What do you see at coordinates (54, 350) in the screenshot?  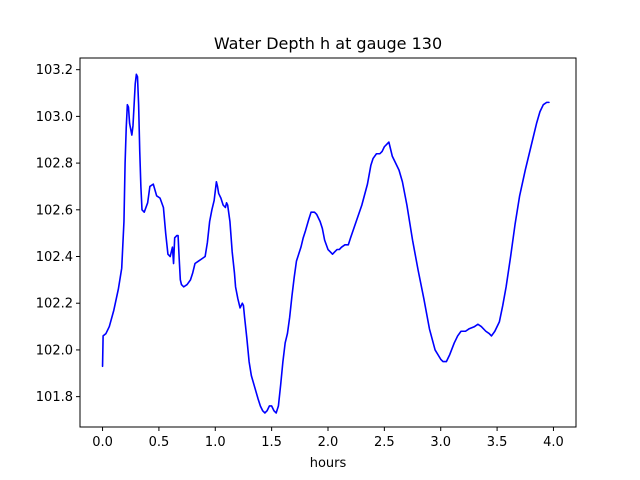 I see `y-tick-label: 102.0` at bounding box center [54, 350].